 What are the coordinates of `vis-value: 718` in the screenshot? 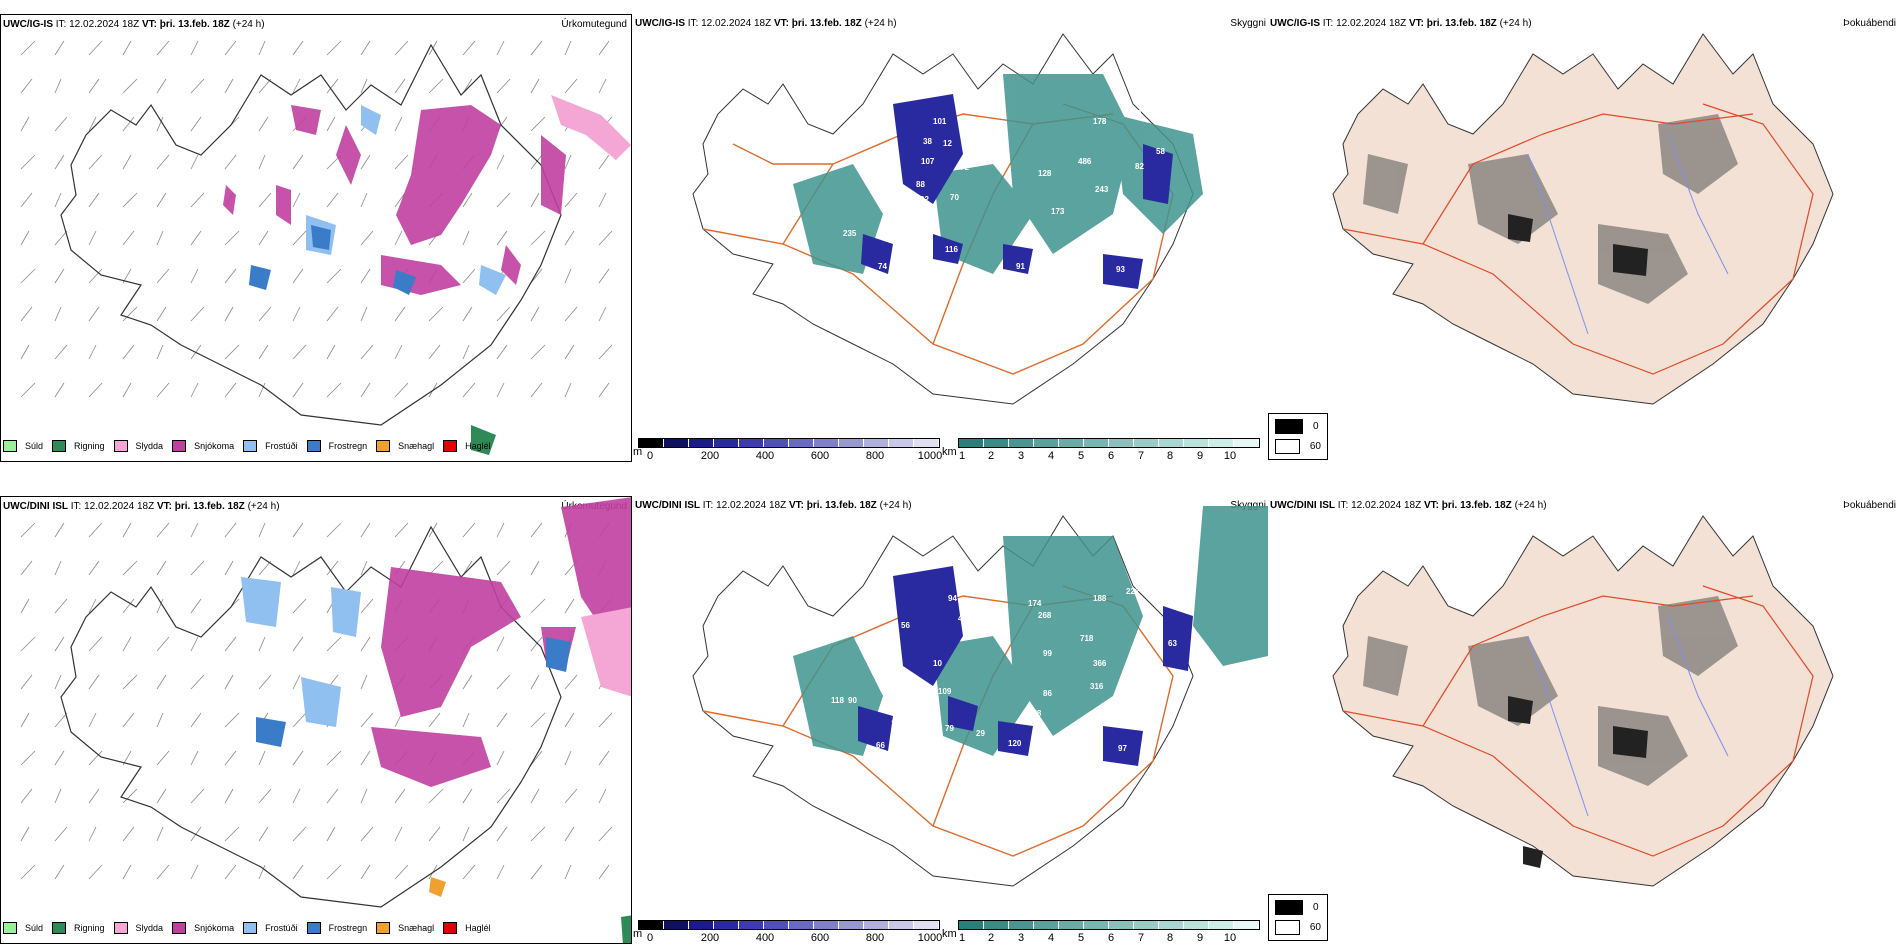 It's located at (1087, 638).